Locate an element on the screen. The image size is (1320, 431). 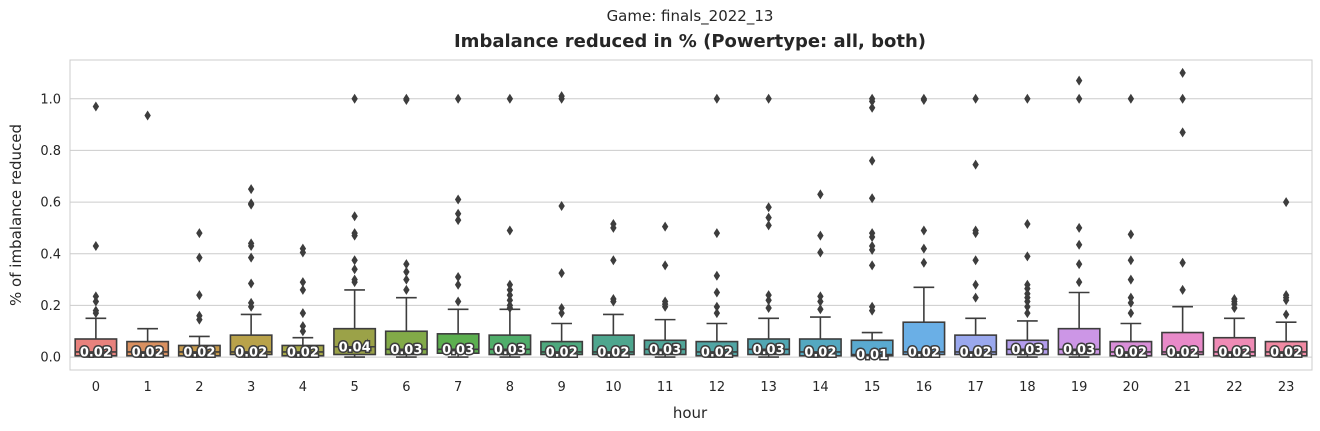
x-tick-label: 19 is located at coordinates (1079, 387).